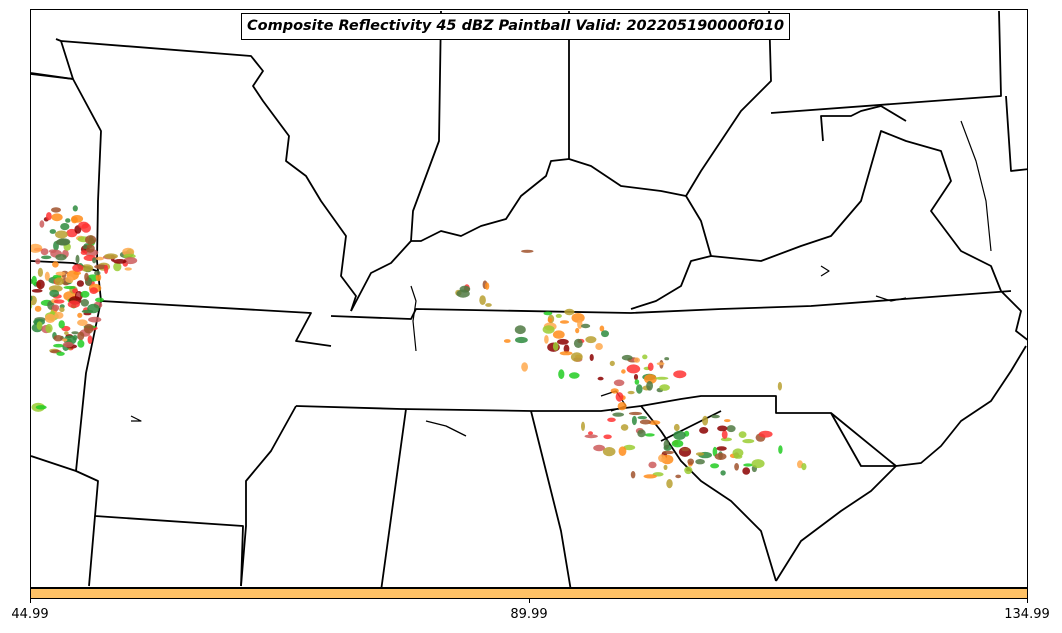  What do you see at coordinates (708, 493) in the screenshot?
I see `georgia-sc-border` at bounding box center [708, 493].